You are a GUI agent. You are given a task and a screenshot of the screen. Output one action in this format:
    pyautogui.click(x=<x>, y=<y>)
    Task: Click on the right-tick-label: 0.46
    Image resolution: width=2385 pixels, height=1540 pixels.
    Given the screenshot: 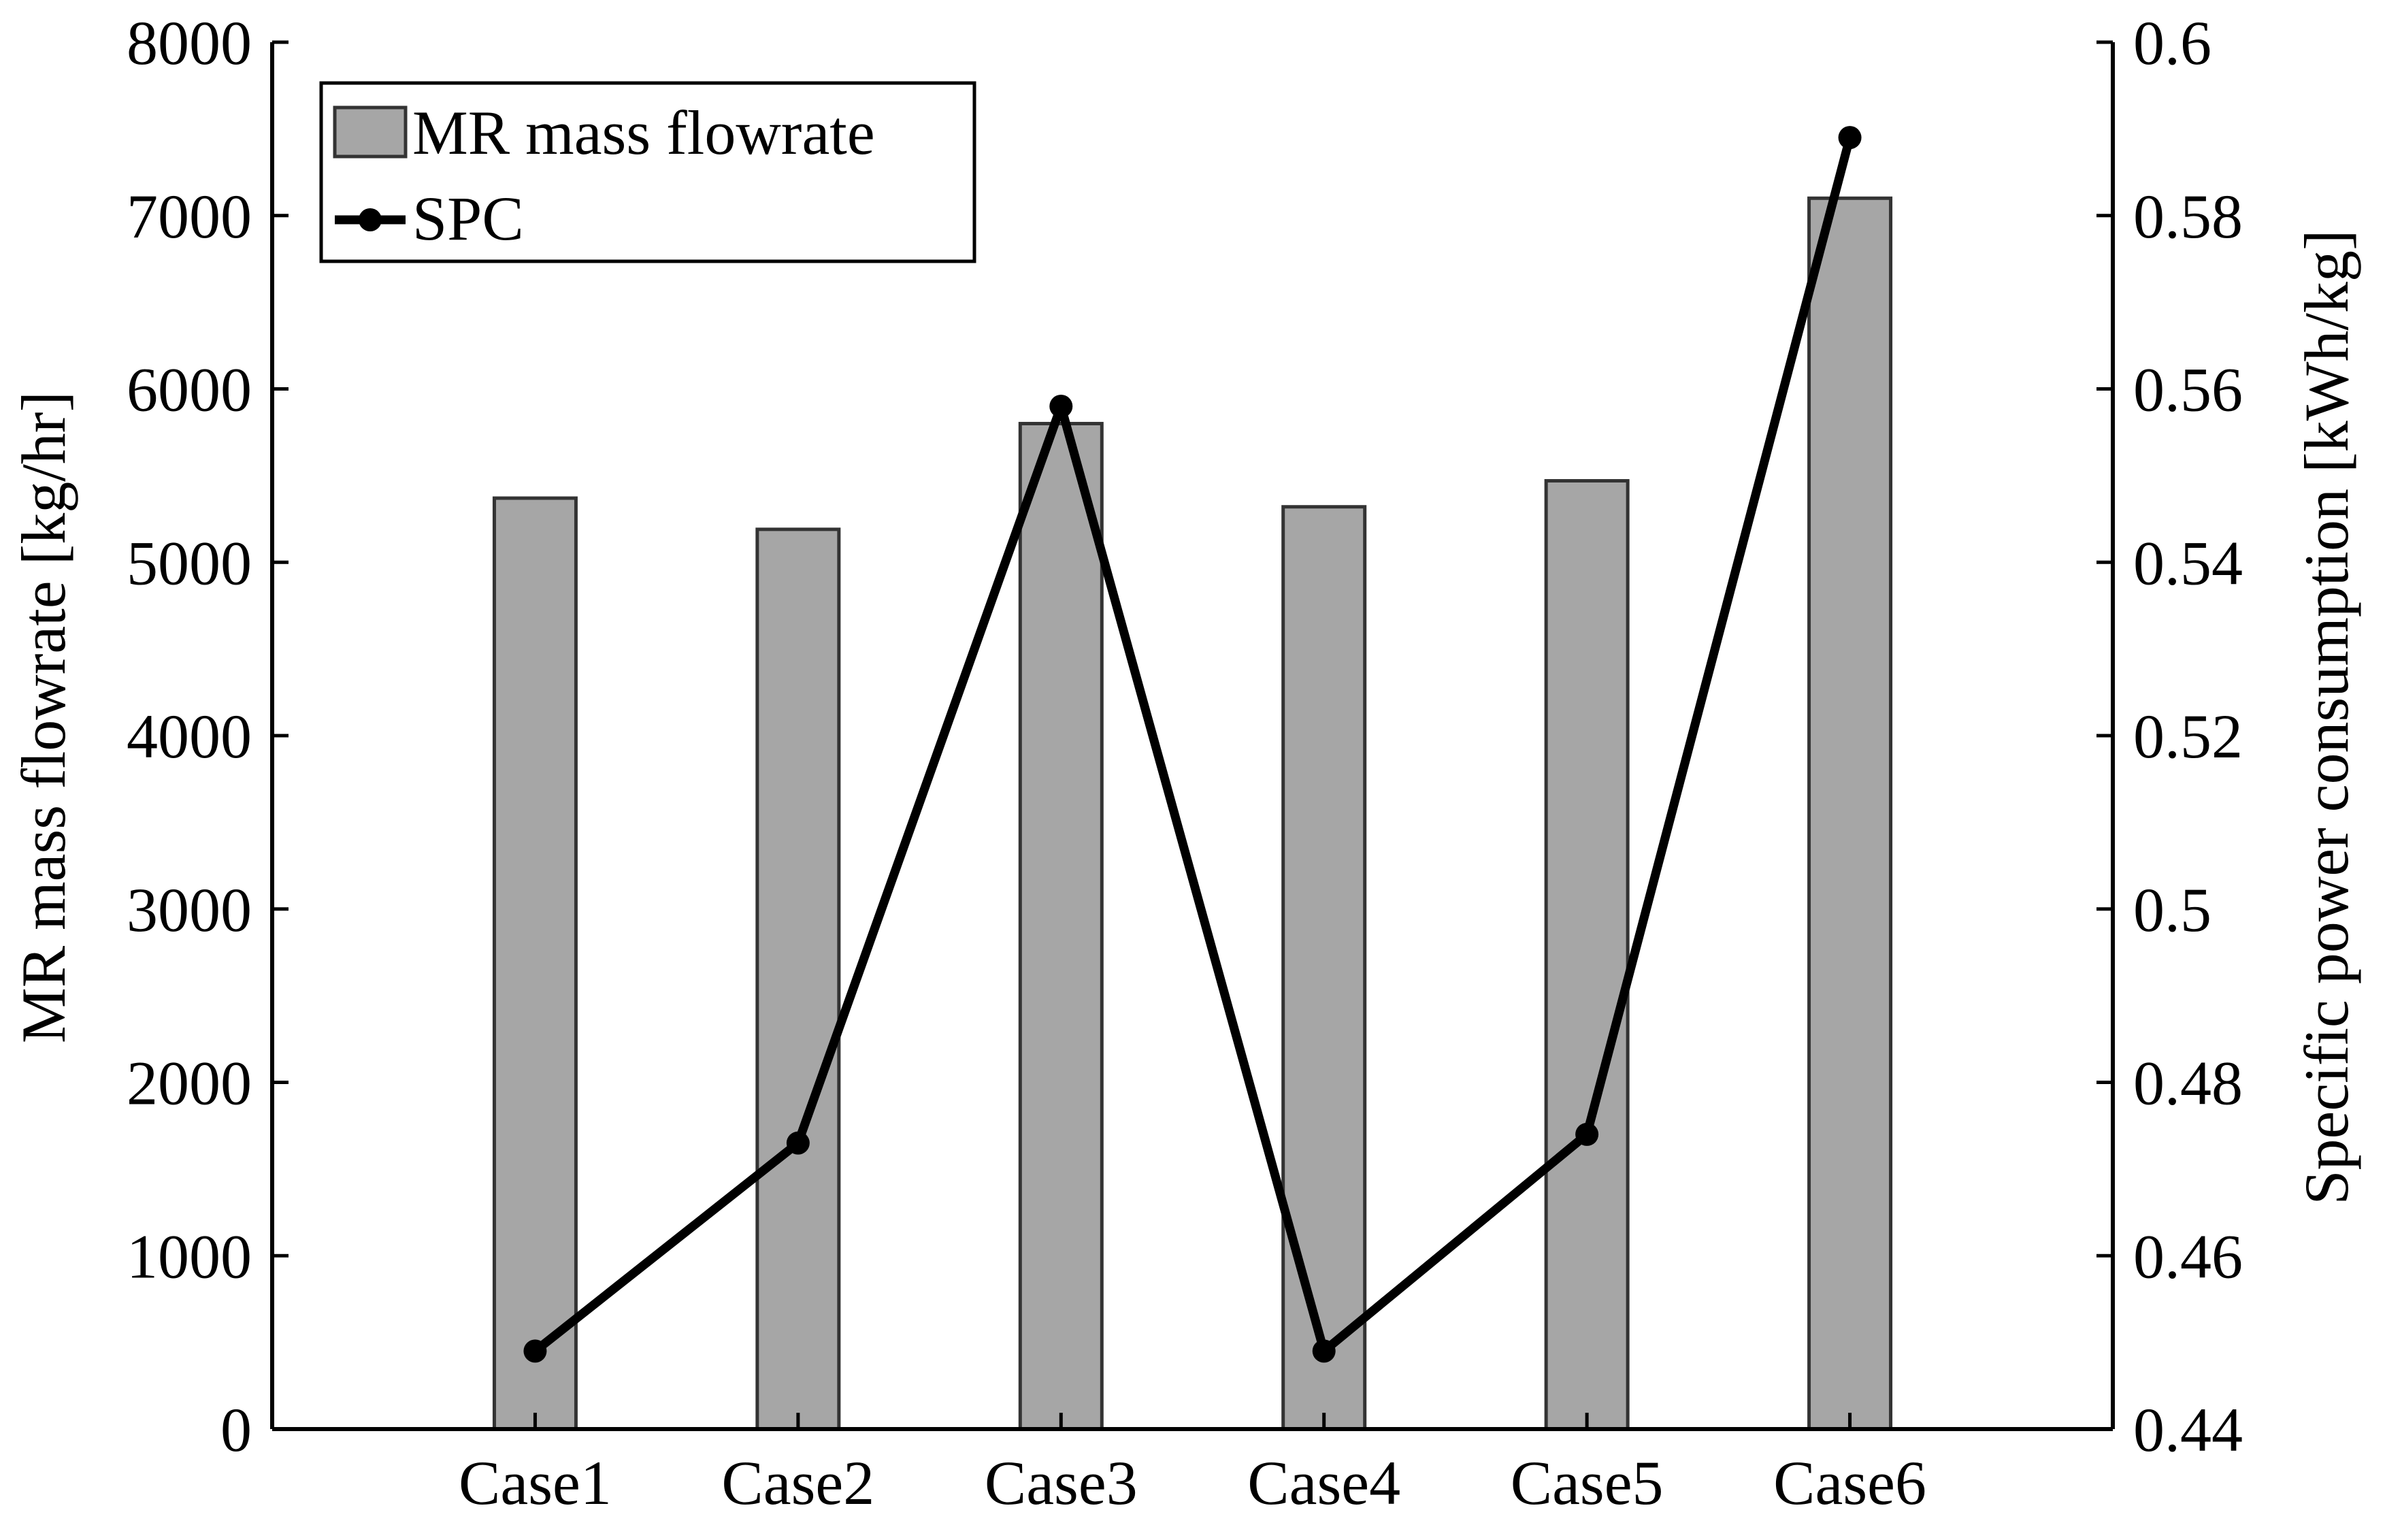 What is the action you would take?
    pyautogui.click(x=2188, y=1256)
    